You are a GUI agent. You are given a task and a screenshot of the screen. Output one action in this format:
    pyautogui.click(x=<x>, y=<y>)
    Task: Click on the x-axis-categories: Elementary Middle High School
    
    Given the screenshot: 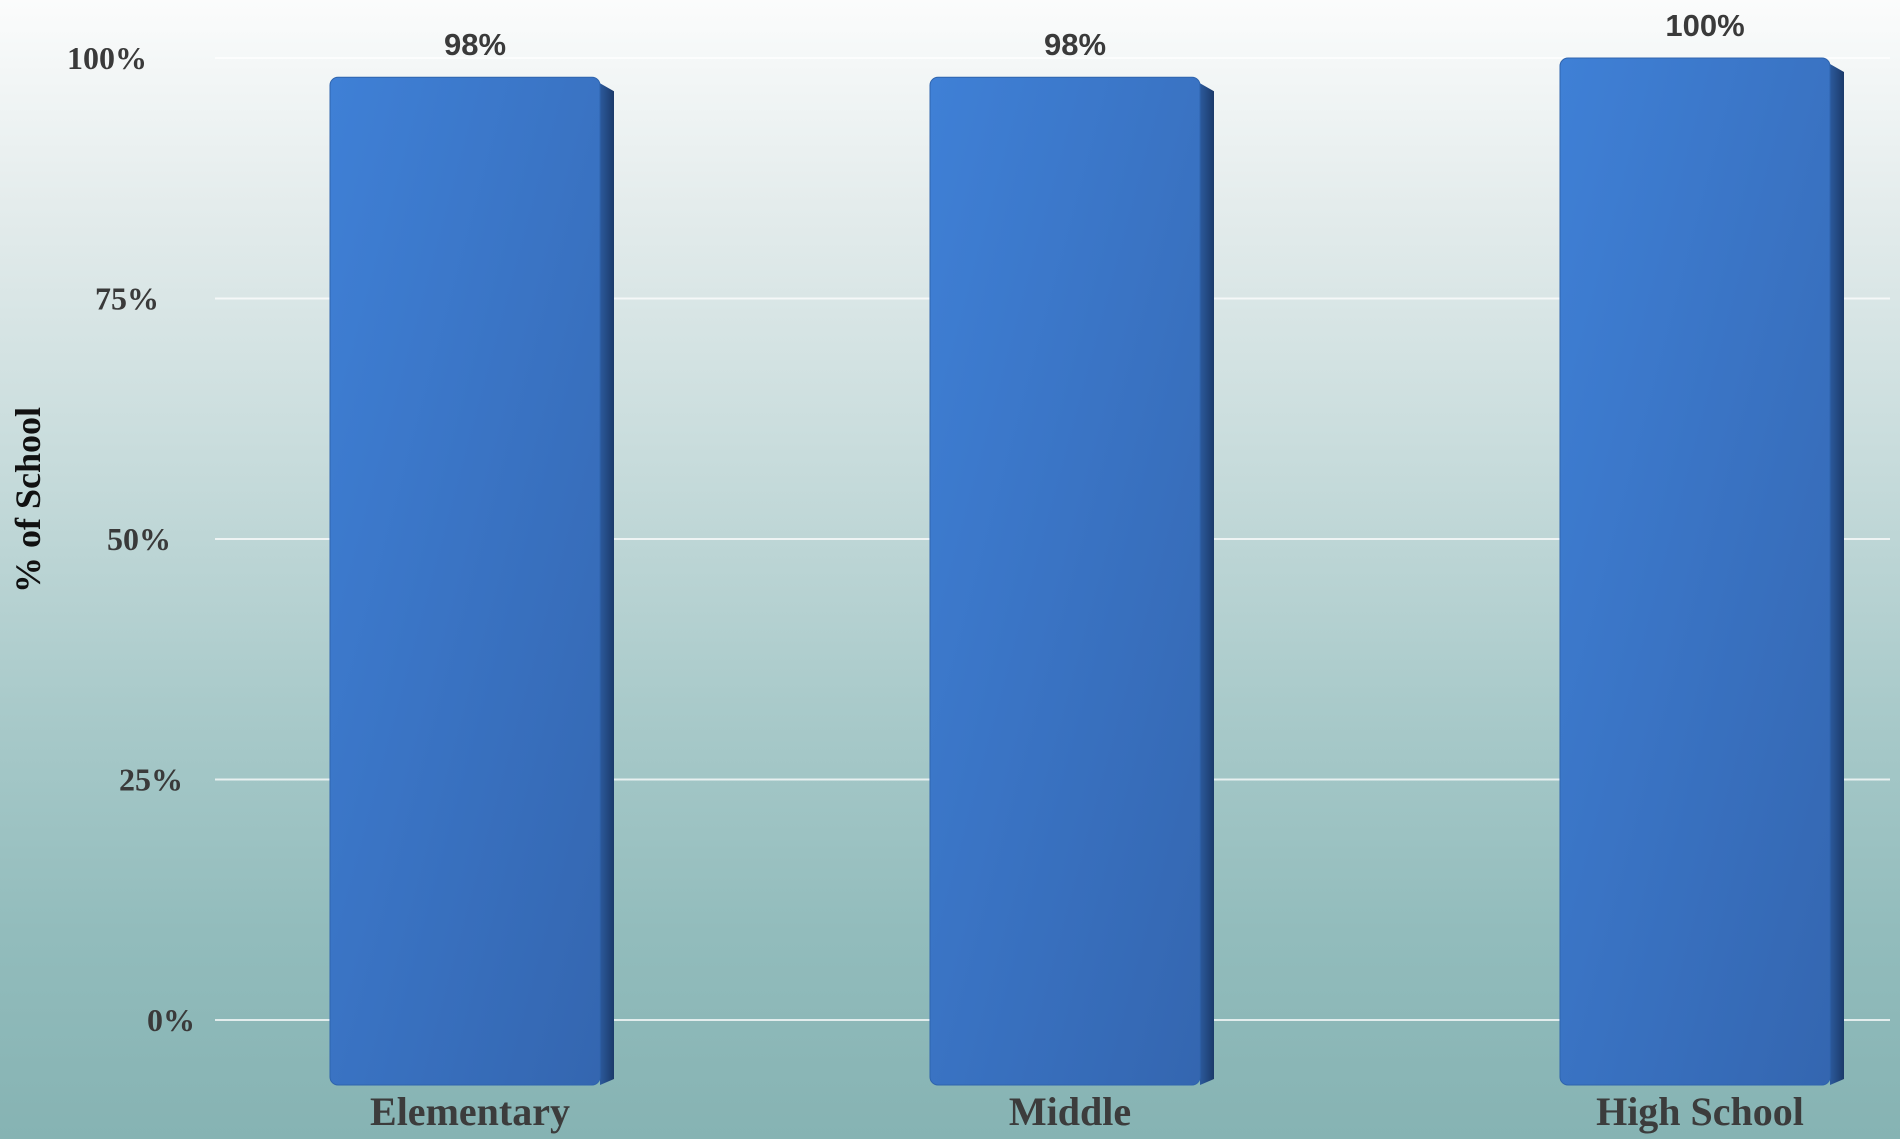 What is the action you would take?
    pyautogui.click(x=1087, y=1111)
    